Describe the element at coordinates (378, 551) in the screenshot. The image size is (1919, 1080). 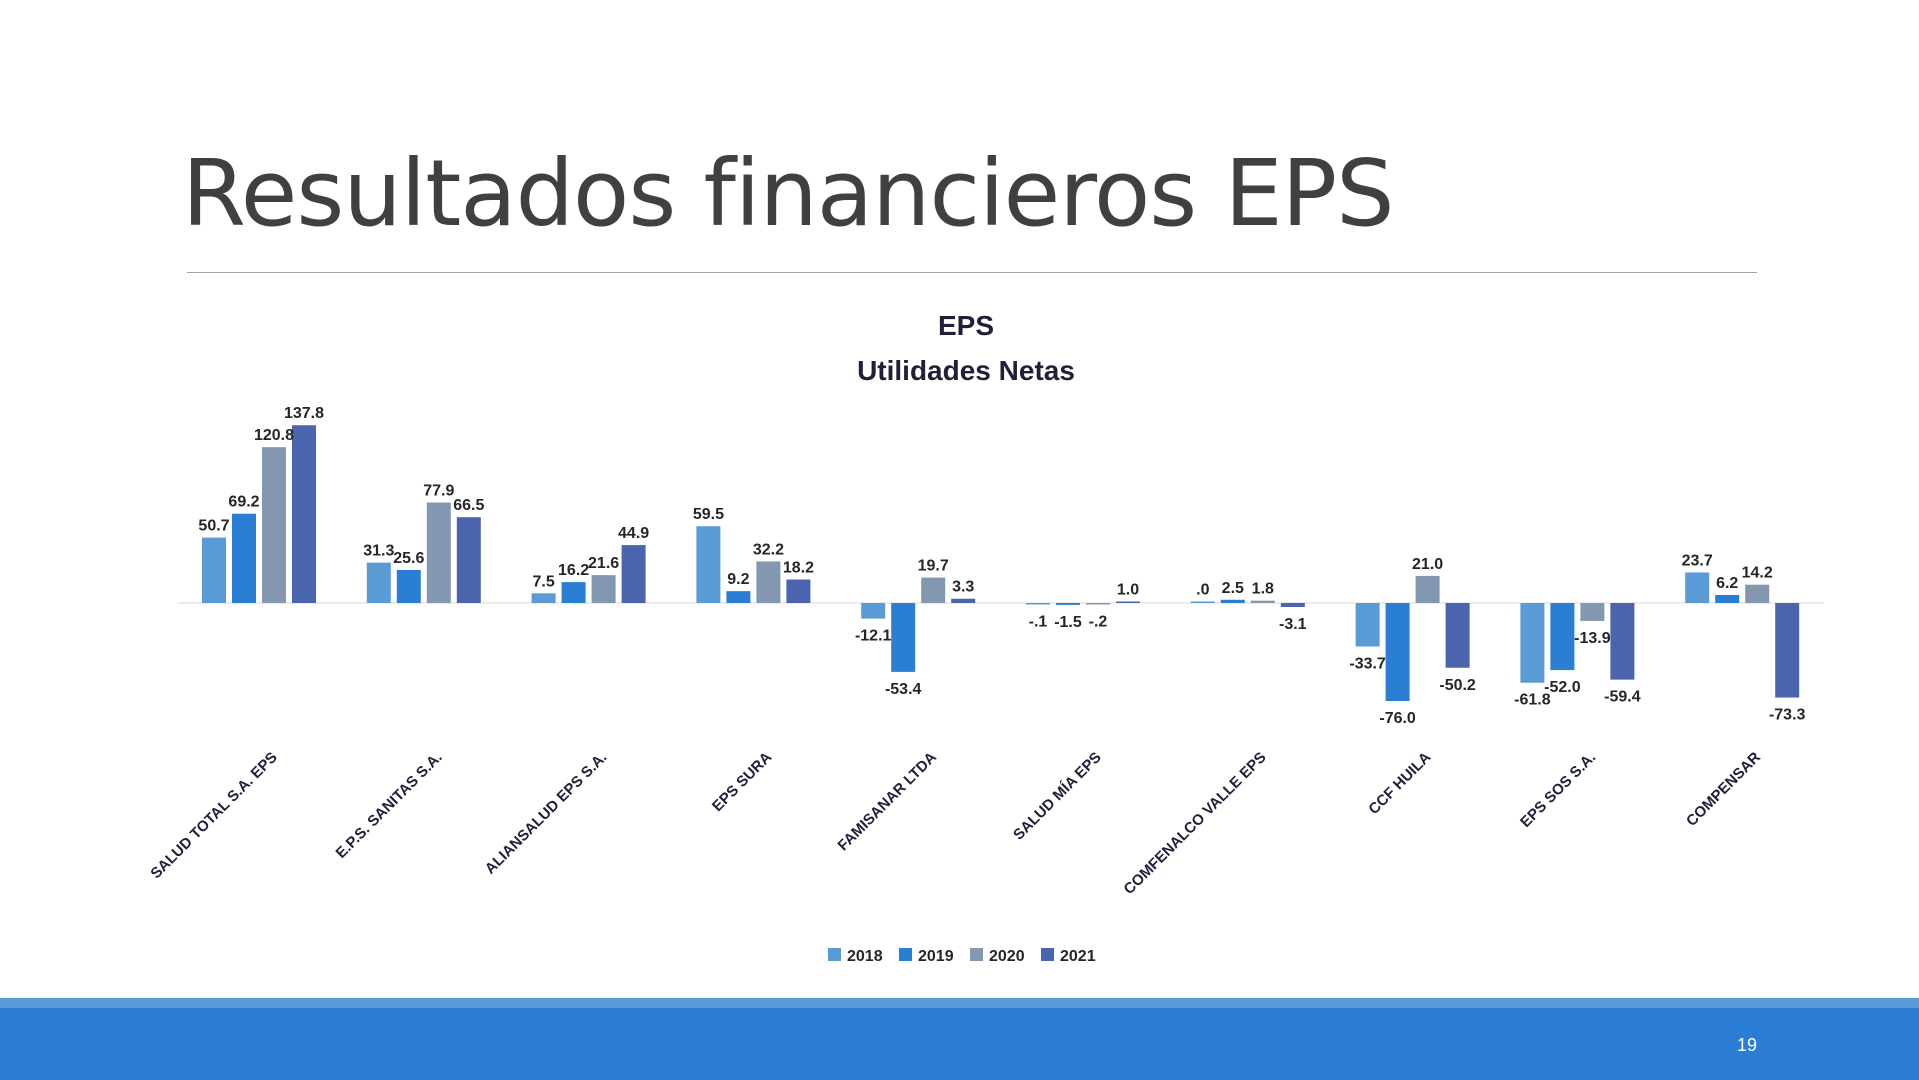
I see `value-label-2018-1: 31.3` at that location.